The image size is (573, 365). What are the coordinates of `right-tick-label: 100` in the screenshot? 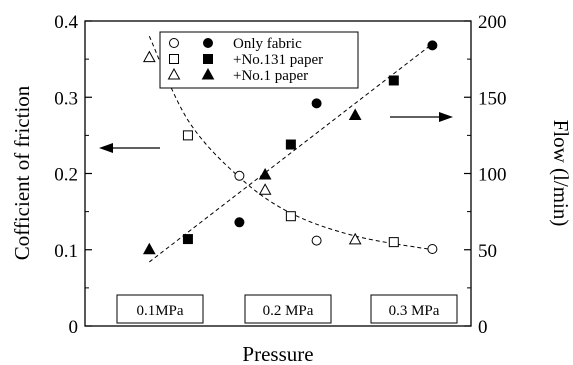 It's located at (492, 175).